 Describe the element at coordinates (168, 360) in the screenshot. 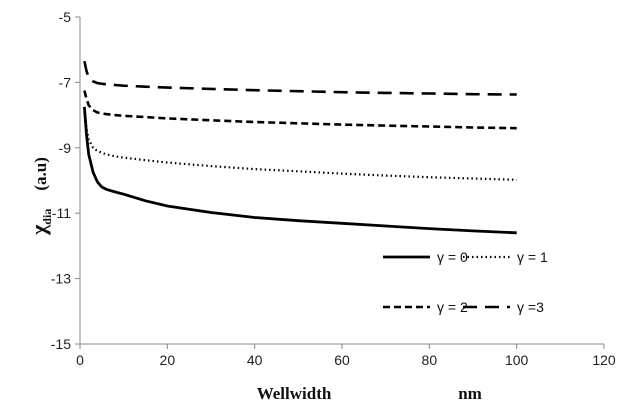

I see `x-tick-label: 20` at that location.